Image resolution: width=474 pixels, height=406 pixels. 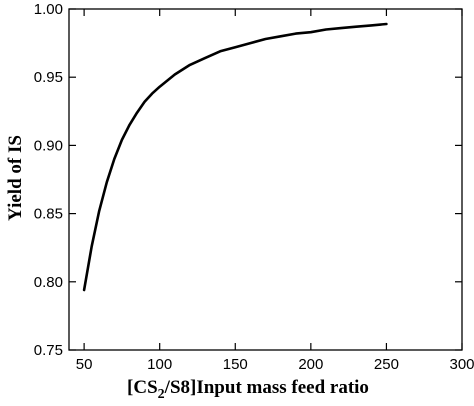 I want to click on x-axis-label: [CS2/S8]Input mass feed ratio, so click(x=248, y=389).